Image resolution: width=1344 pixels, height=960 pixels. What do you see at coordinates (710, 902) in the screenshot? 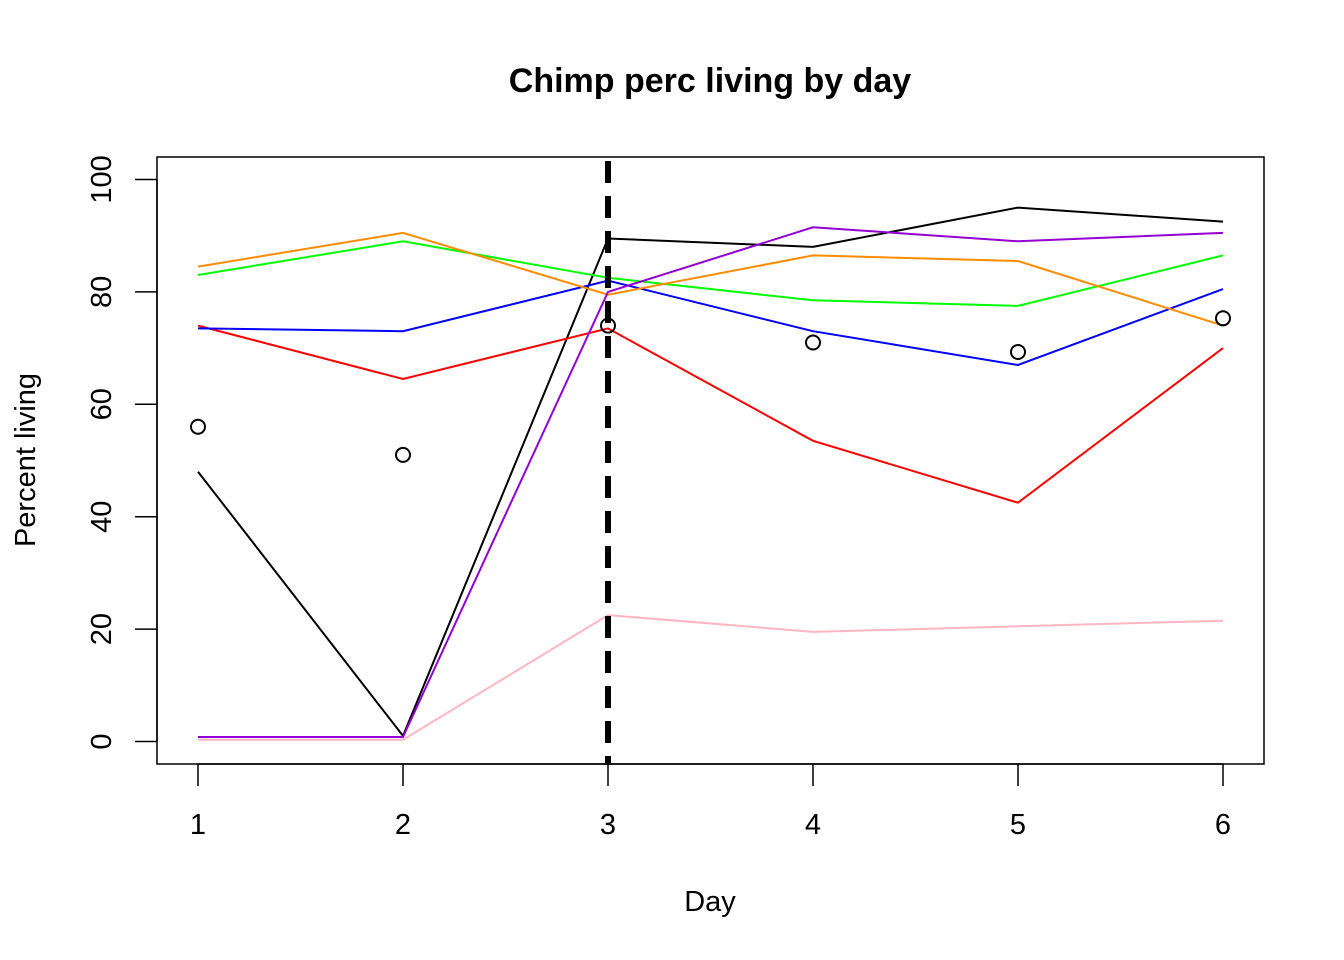
I see `x-axis-label: Day` at bounding box center [710, 902].